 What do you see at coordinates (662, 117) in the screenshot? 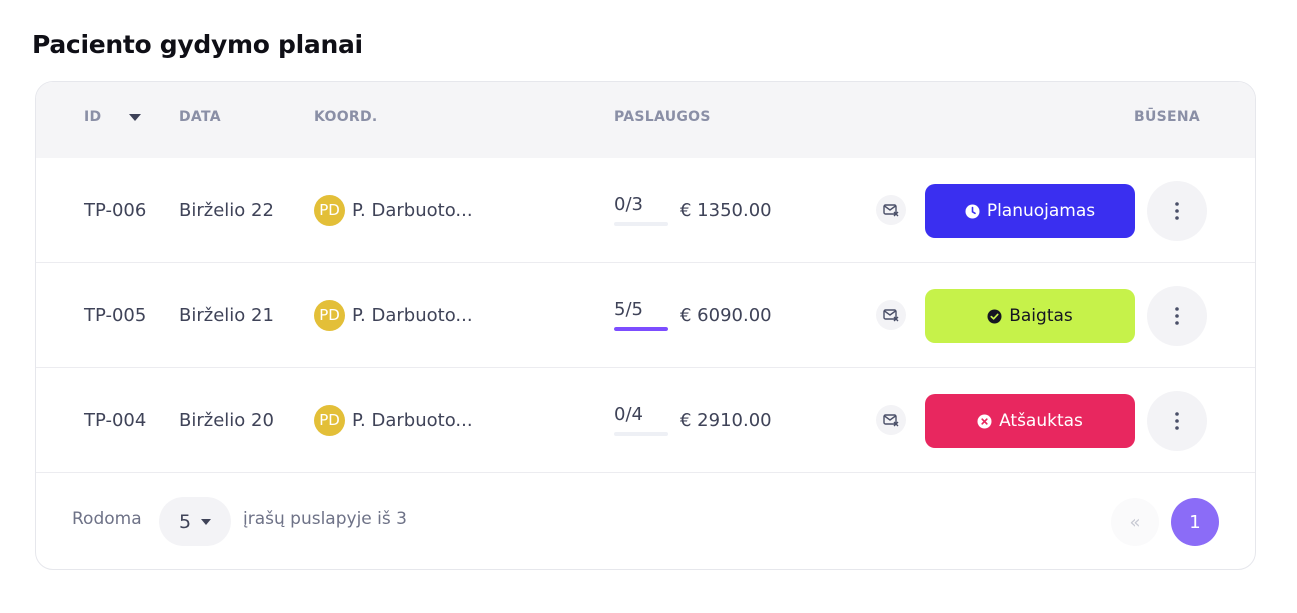
I see `header-services: PASLAUGOS` at bounding box center [662, 117].